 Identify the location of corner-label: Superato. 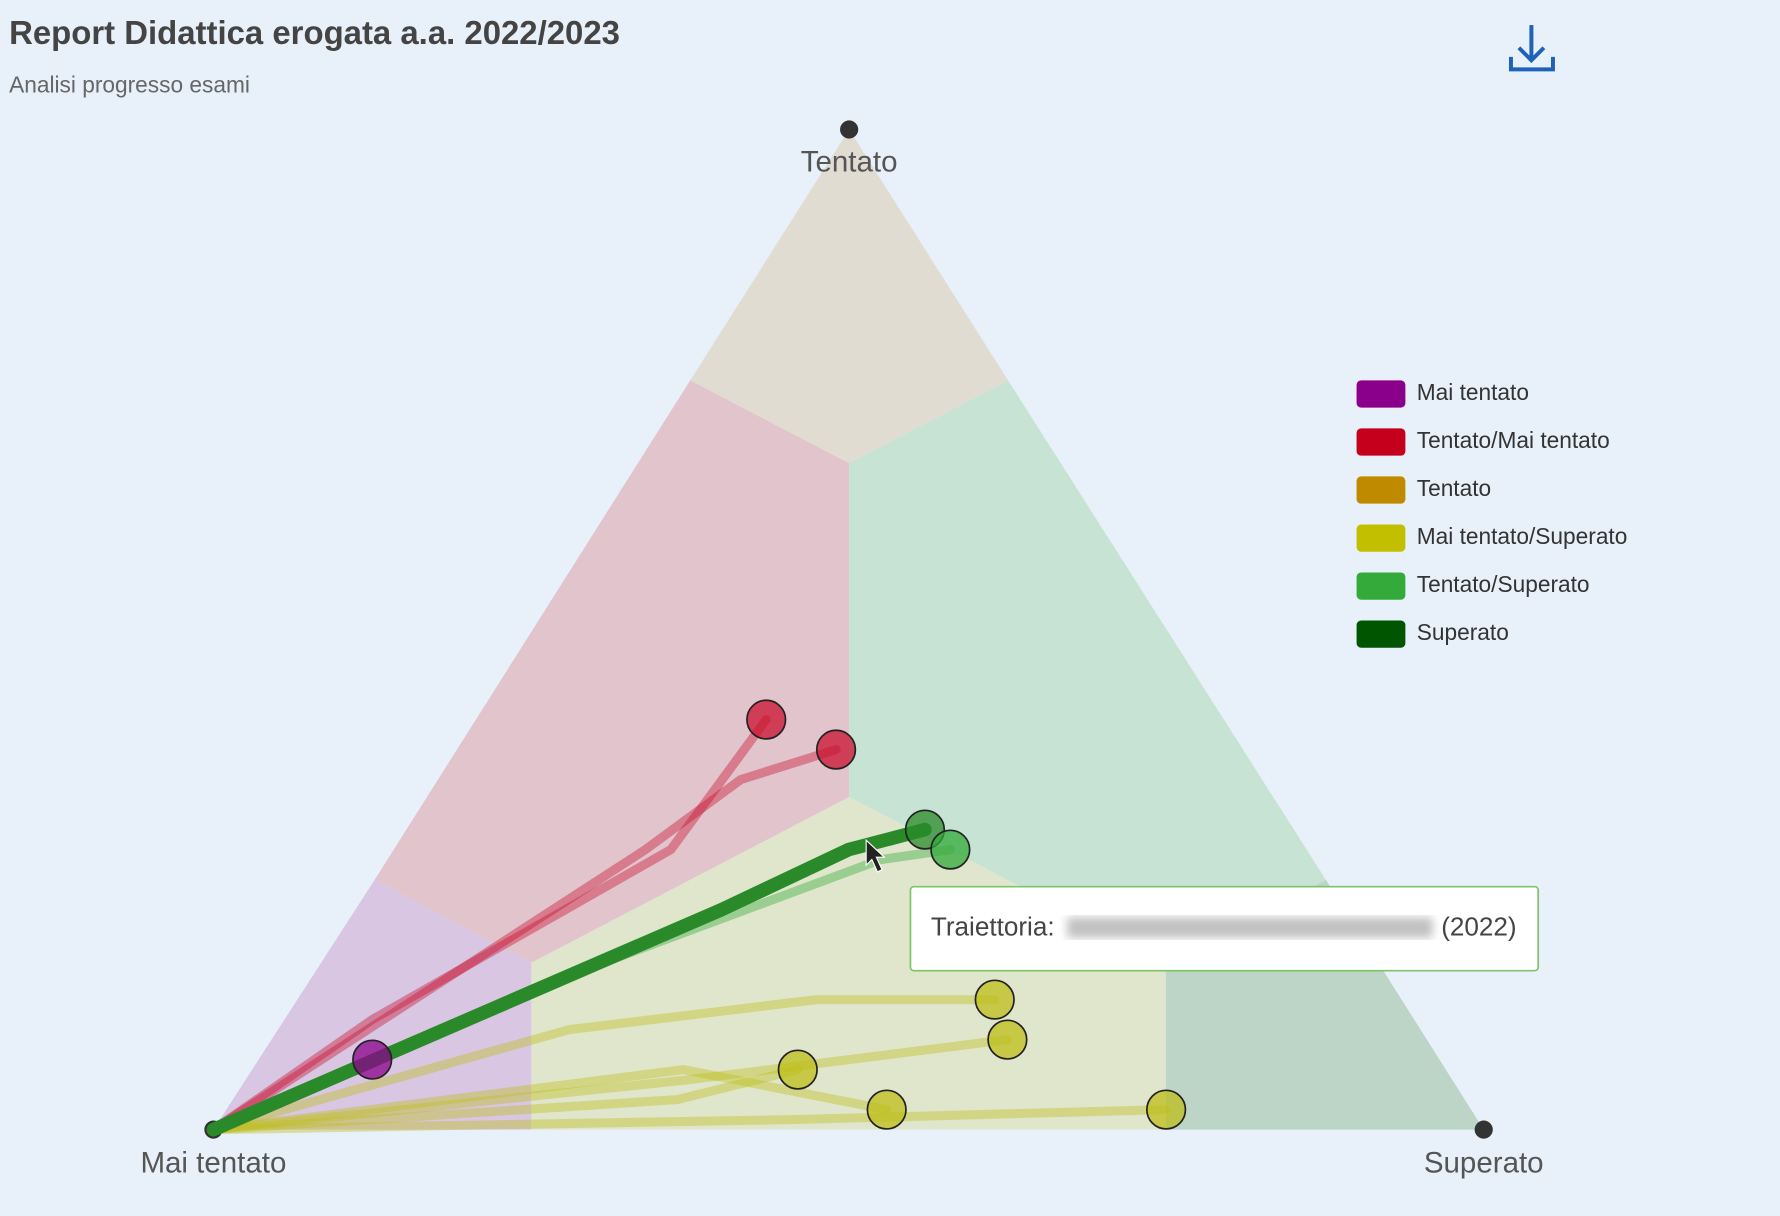
(1484, 1163).